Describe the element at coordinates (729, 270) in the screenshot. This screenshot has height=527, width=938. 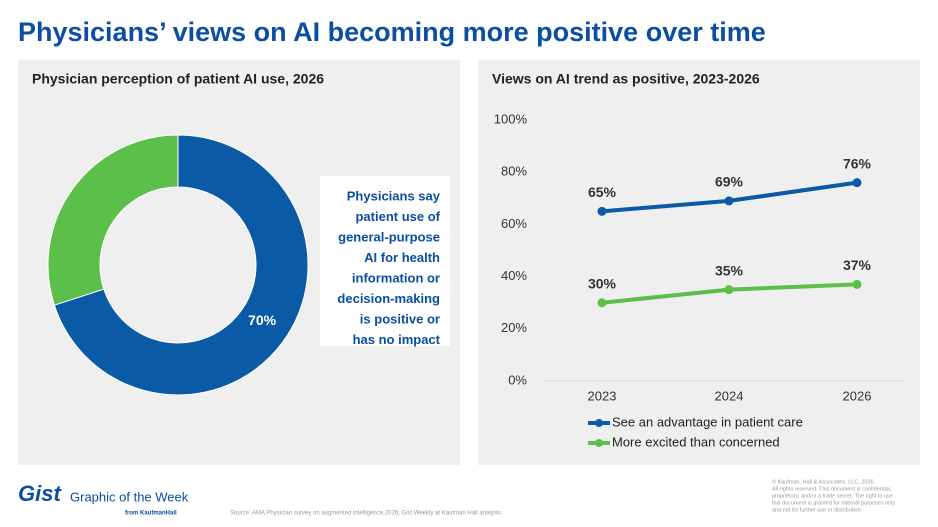
I see `data-label: 35%` at that location.